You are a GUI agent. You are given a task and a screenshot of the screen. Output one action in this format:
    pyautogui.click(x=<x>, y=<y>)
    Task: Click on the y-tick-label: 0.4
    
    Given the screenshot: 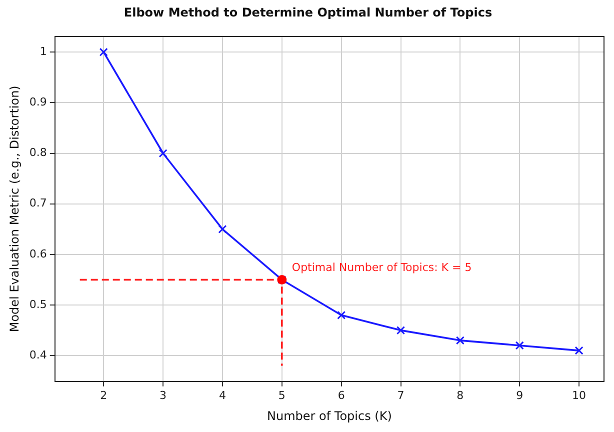 What is the action you would take?
    pyautogui.click(x=38, y=355)
    